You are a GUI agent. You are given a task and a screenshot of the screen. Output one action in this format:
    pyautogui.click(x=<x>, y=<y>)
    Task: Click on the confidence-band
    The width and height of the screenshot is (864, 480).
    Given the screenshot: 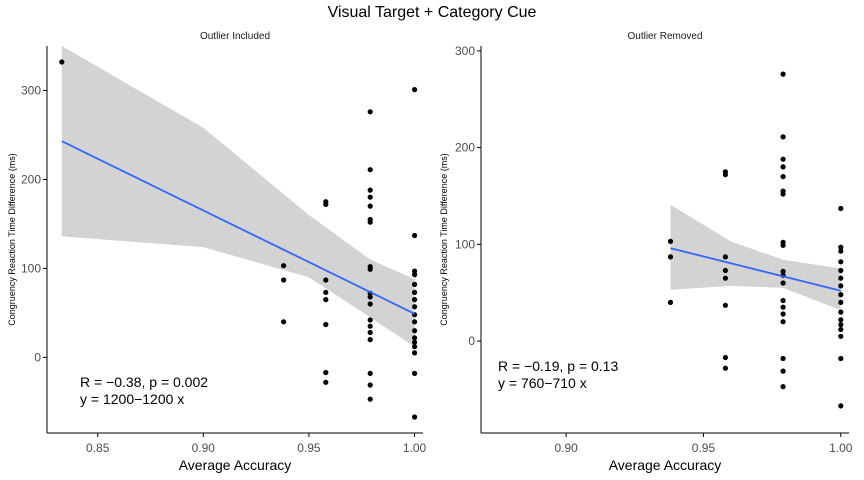 What is the action you would take?
    pyautogui.click(x=755, y=257)
    